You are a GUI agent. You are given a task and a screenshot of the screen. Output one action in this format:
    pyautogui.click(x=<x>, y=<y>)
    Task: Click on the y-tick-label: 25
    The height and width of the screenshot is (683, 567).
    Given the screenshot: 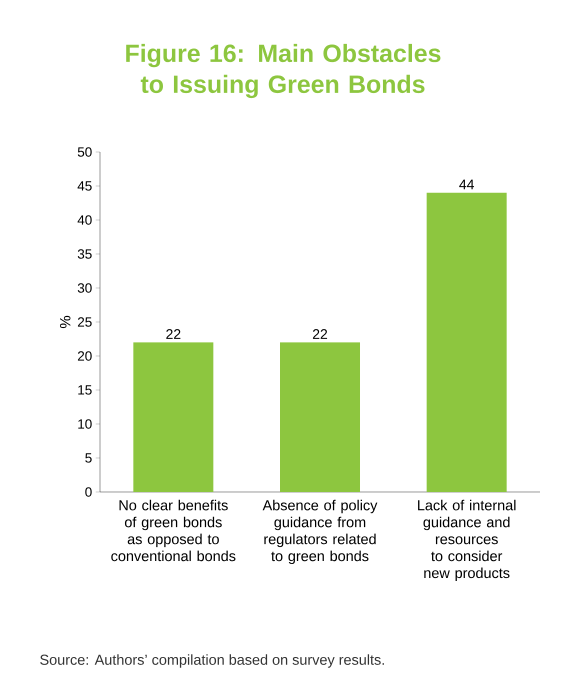 What is the action you would take?
    pyautogui.click(x=85, y=322)
    